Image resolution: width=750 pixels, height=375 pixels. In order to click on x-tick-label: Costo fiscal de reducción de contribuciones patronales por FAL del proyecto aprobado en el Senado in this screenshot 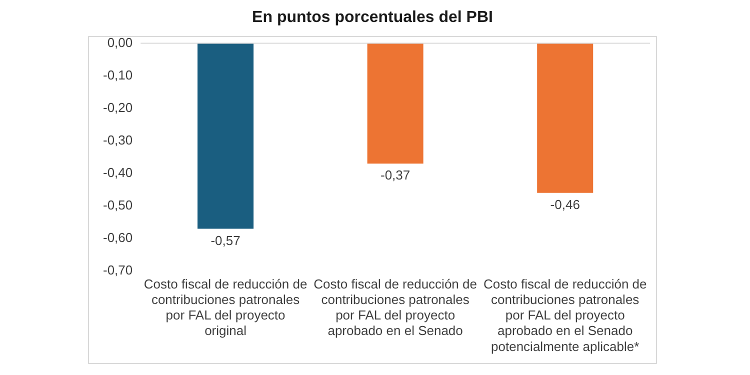, I will do `click(395, 307)`.